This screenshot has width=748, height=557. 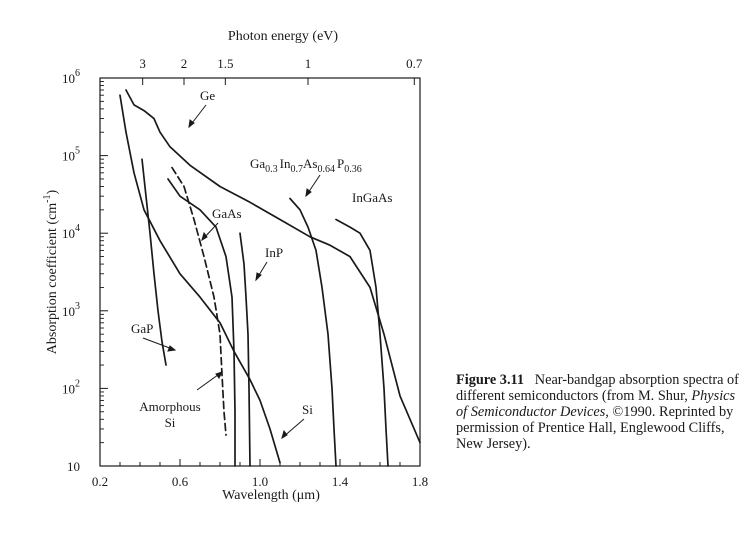 I want to click on x-tick-label: 1.8, so click(x=420, y=481).